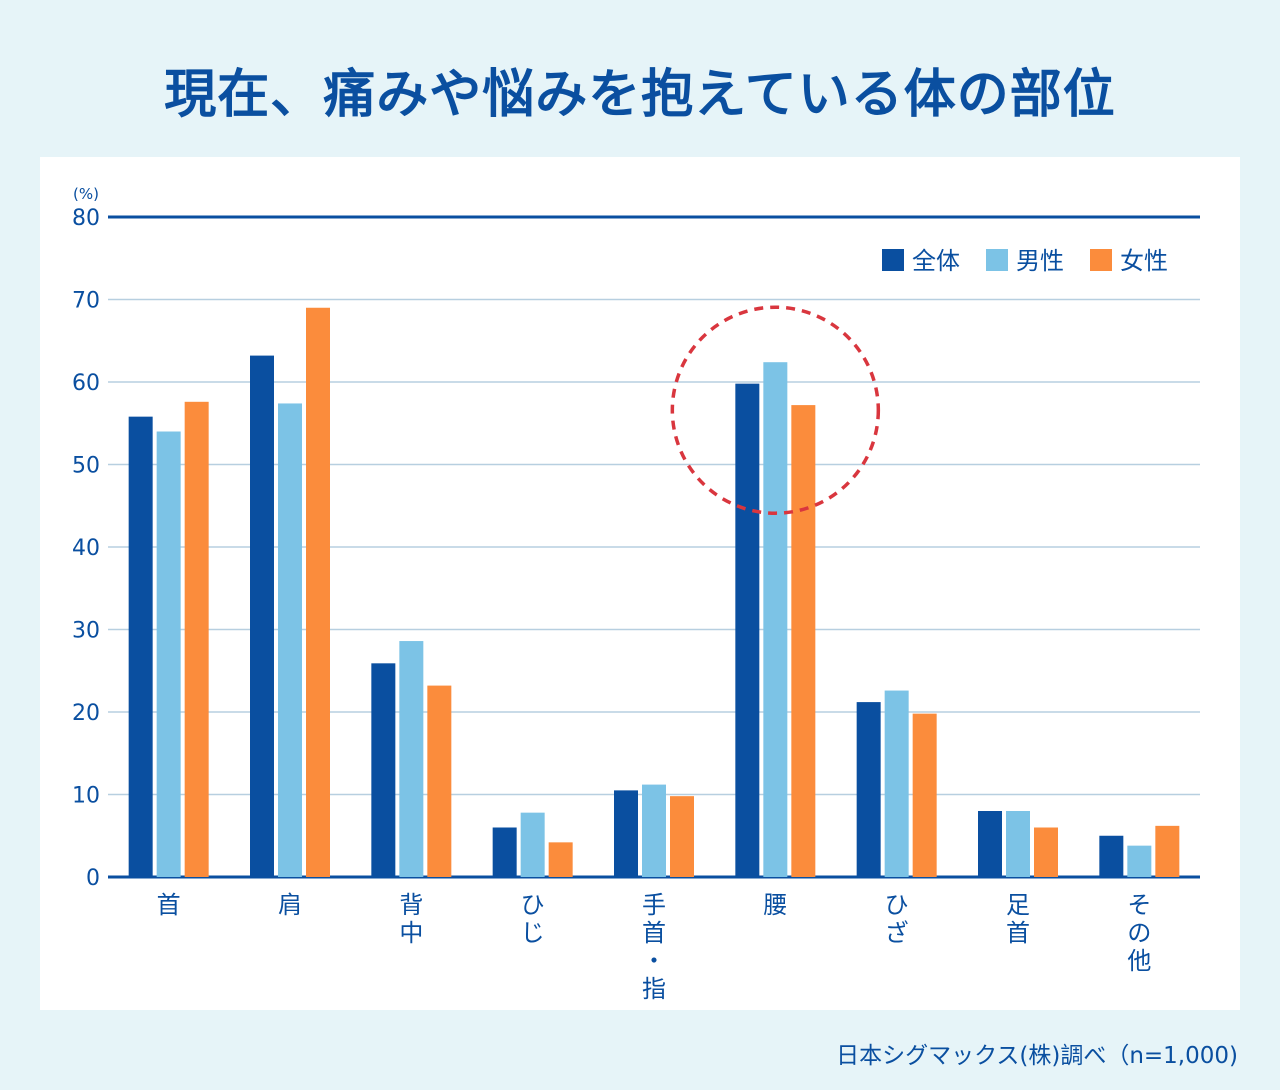  I want to click on category-label: 肩, so click(290, 905).